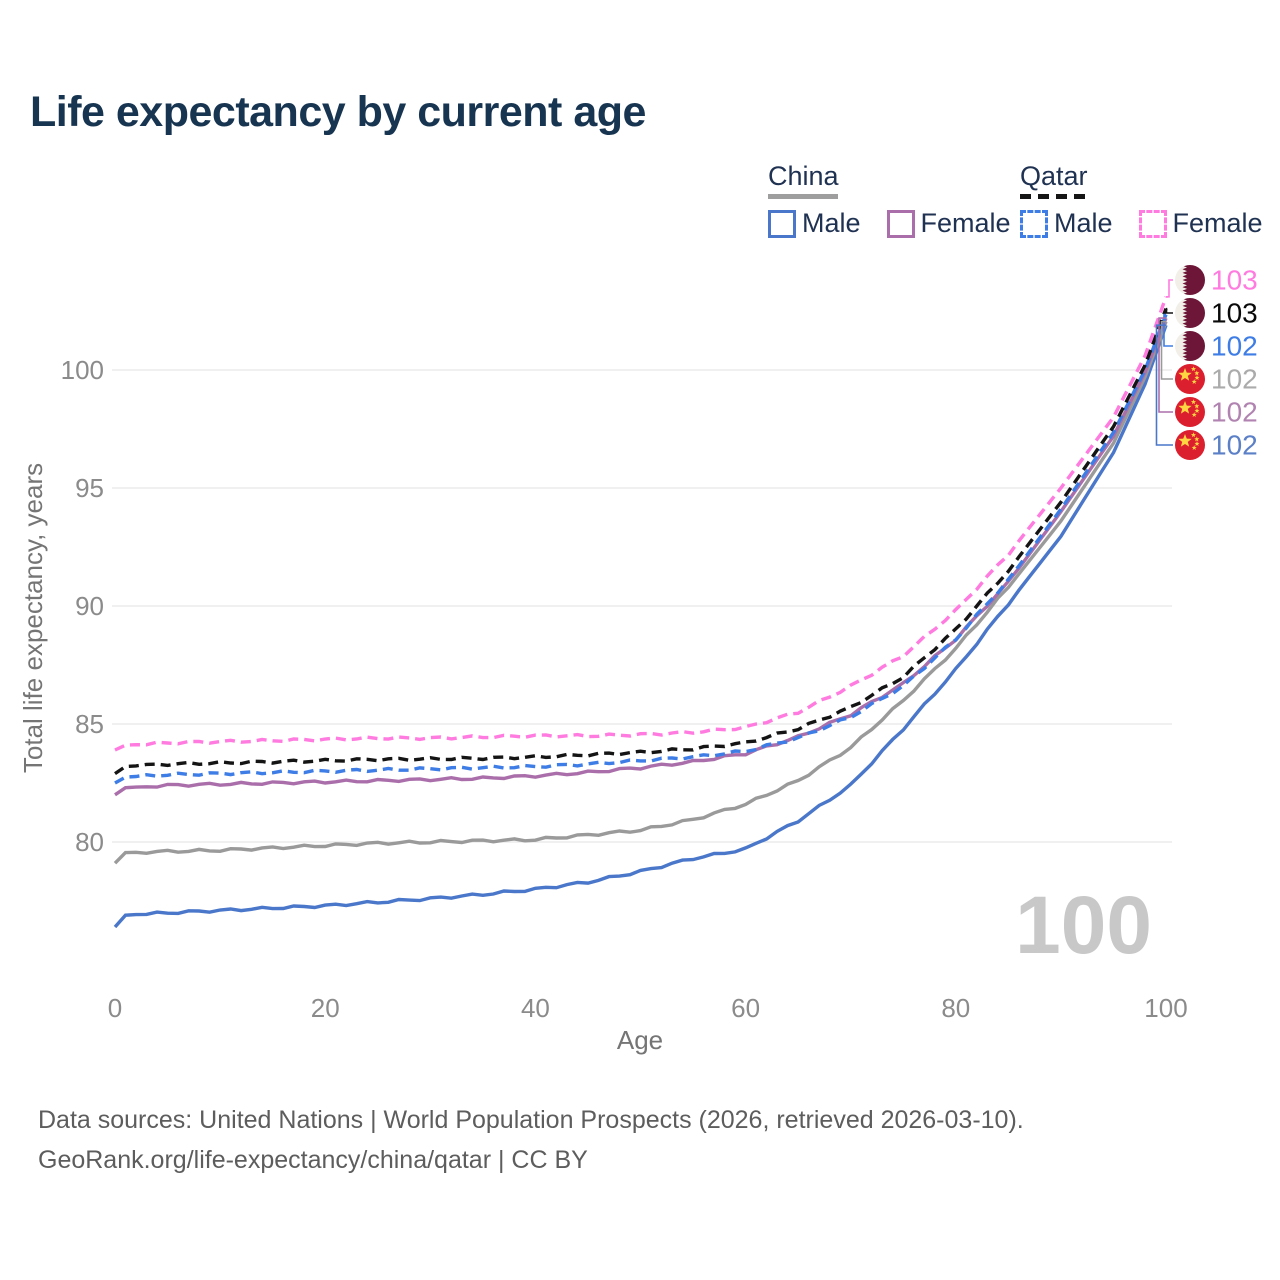 The height and width of the screenshot is (1280, 1280). I want to click on end-value-label-1: 103, so click(1234, 313).